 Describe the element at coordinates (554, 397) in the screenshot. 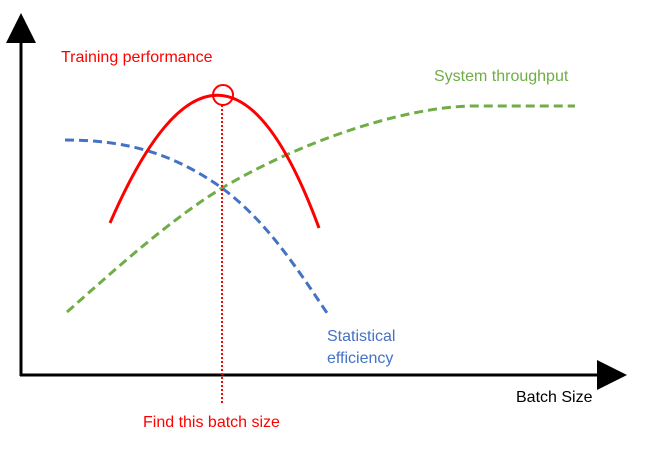

I see `x-axis-label: Batch Size` at that location.